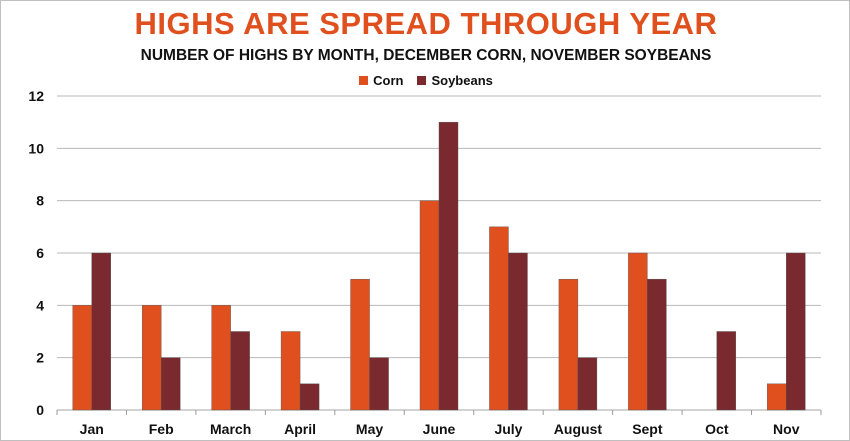 This screenshot has height=441, width=850. What do you see at coordinates (508, 429) in the screenshot?
I see `x-tick-label: July` at bounding box center [508, 429].